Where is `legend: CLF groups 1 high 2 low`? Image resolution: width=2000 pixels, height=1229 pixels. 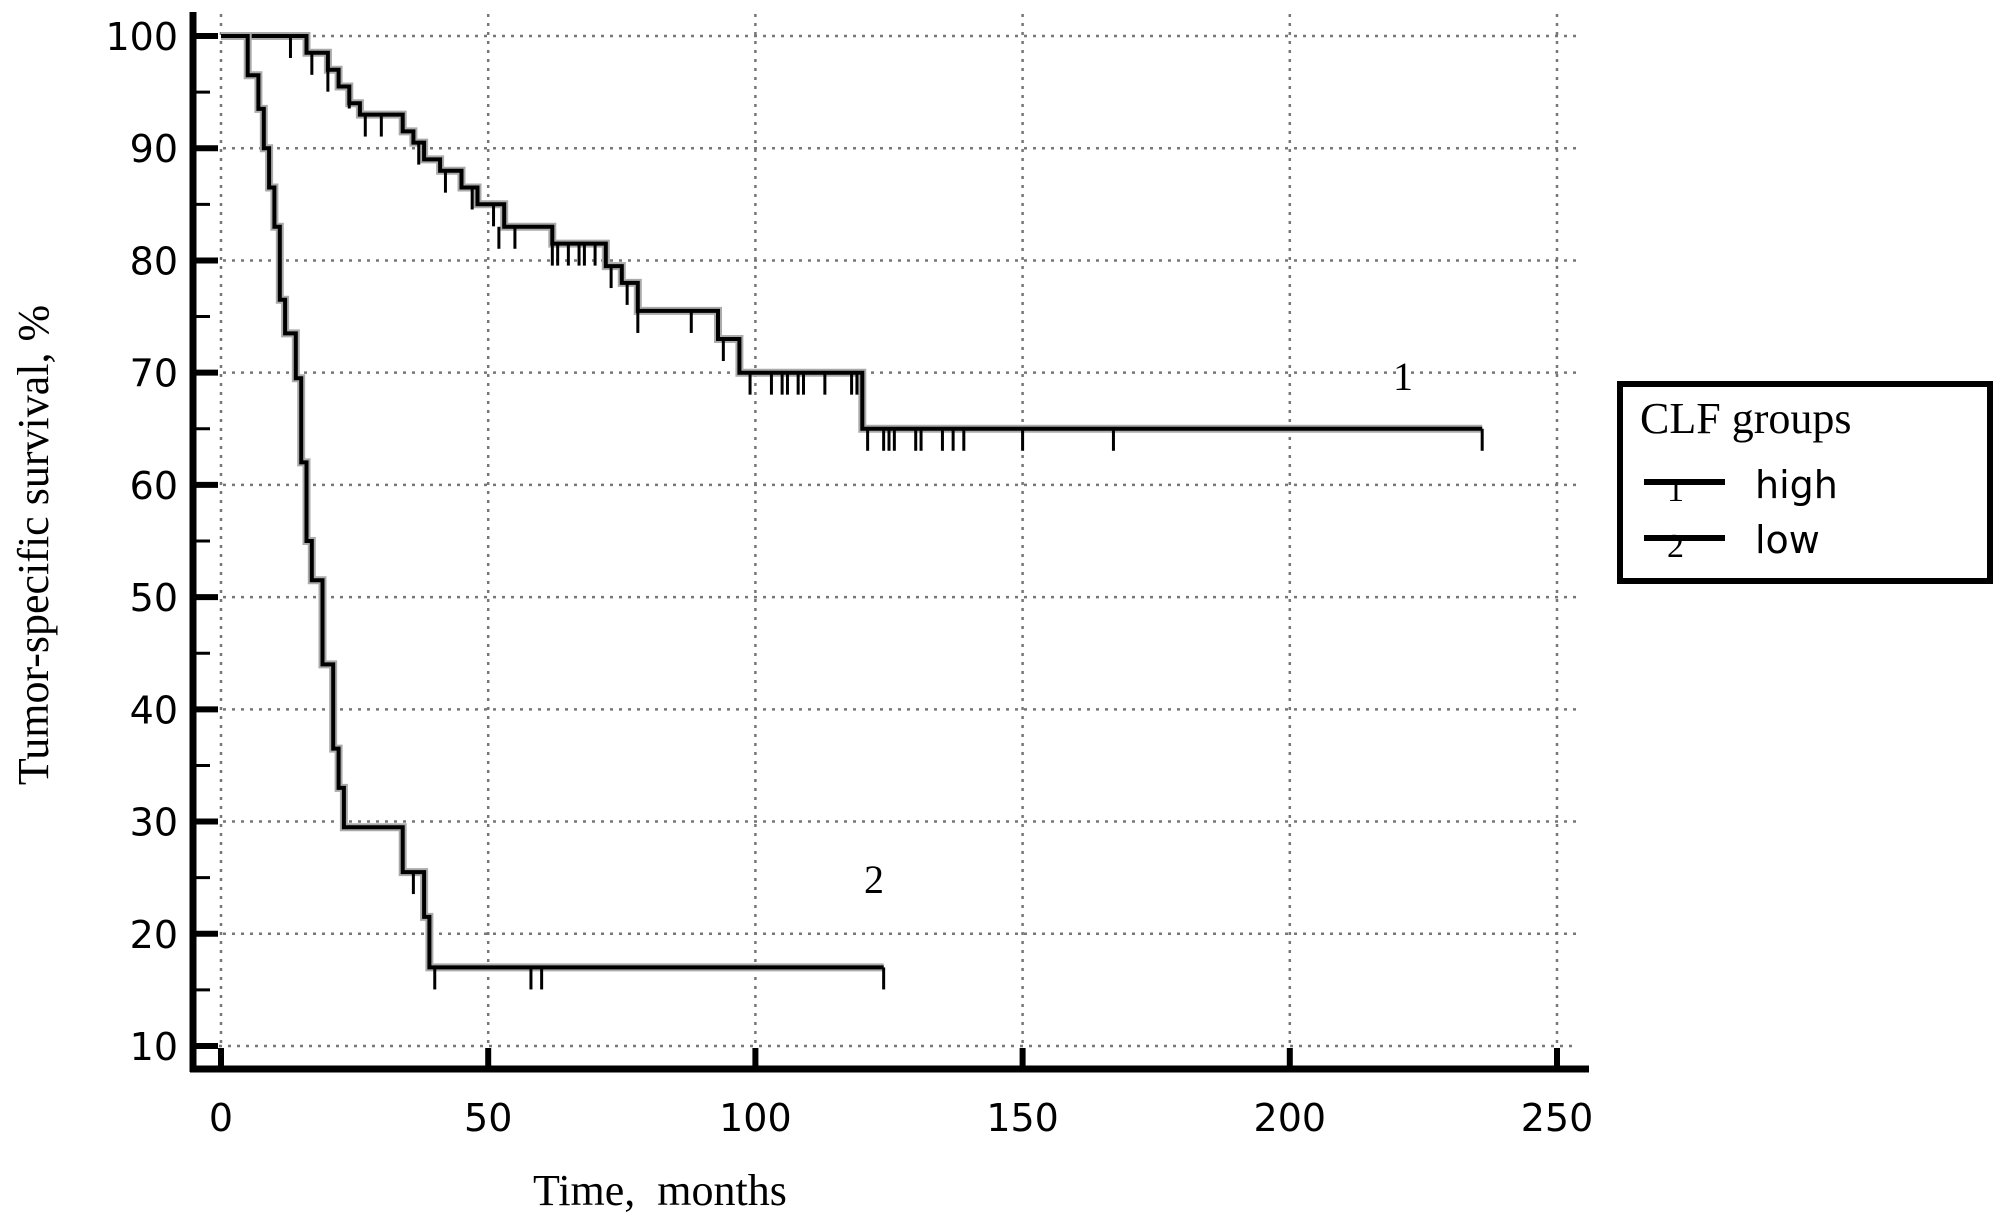 legend: CLF groups 1 high 2 low is located at coordinates (1805, 482).